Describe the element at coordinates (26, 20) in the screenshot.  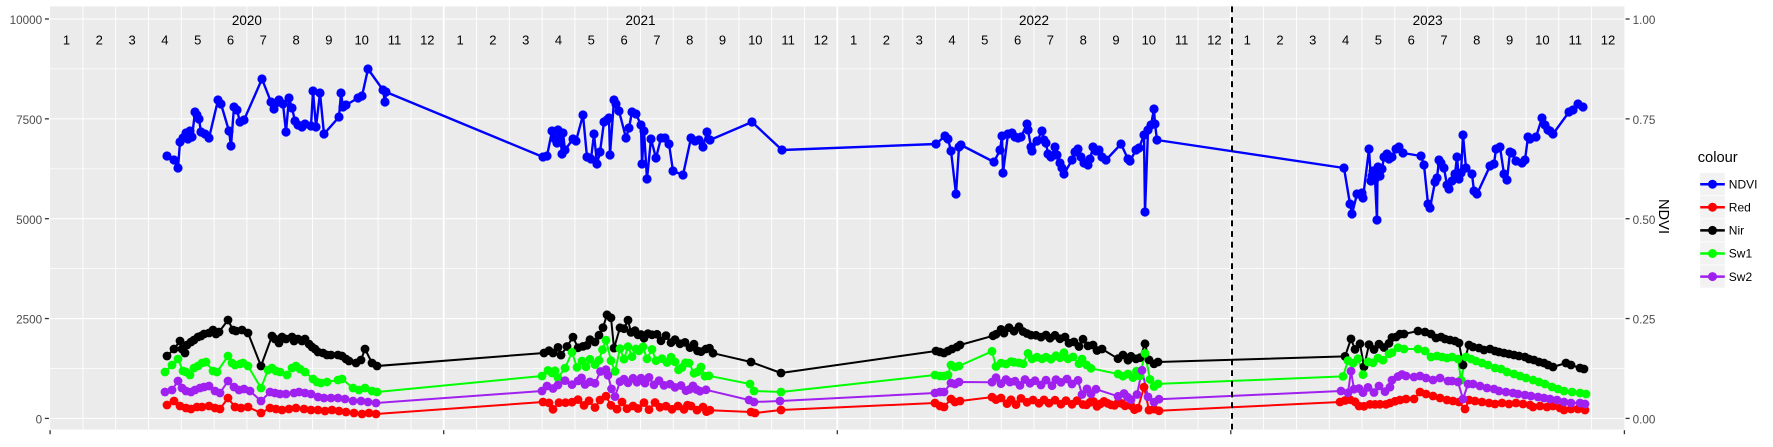
I see `svg-text: 10000` at that location.